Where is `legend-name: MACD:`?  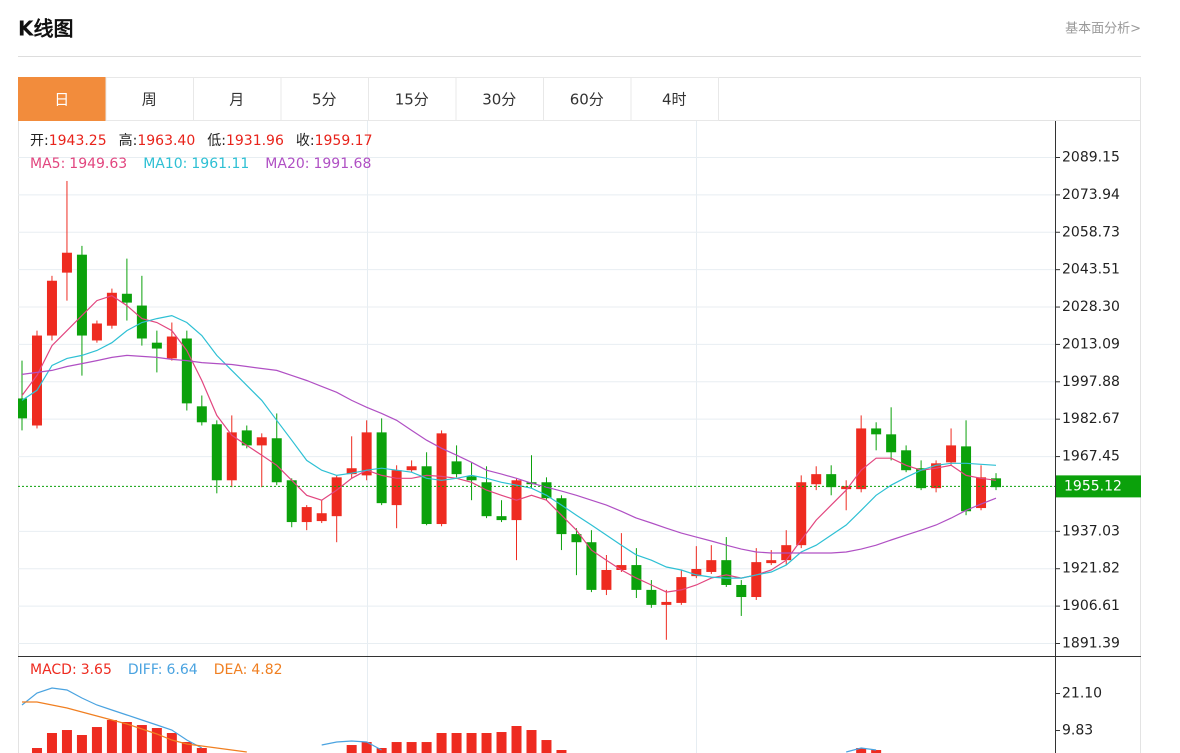 legend-name: MACD: is located at coordinates (53, 670).